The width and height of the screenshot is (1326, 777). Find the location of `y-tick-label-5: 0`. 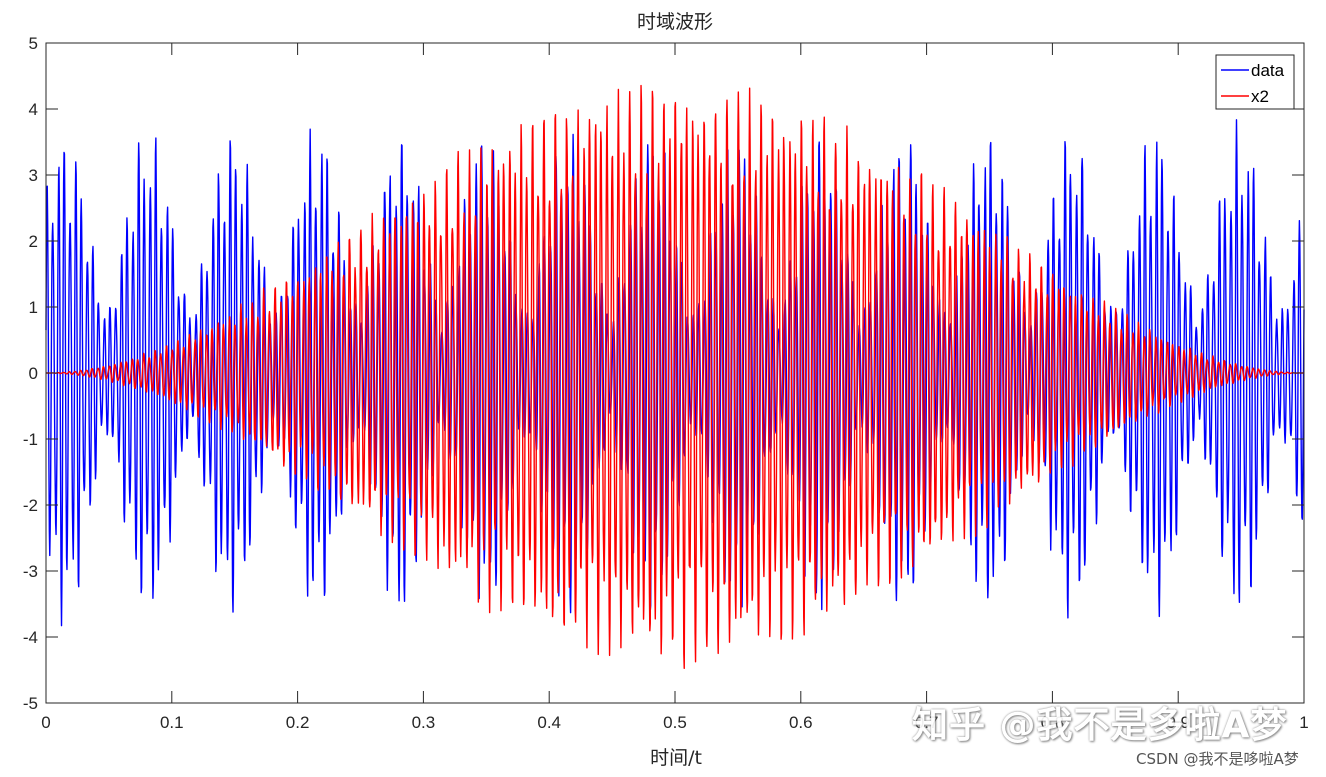

y-tick-label-5: 0 is located at coordinates (33, 373).